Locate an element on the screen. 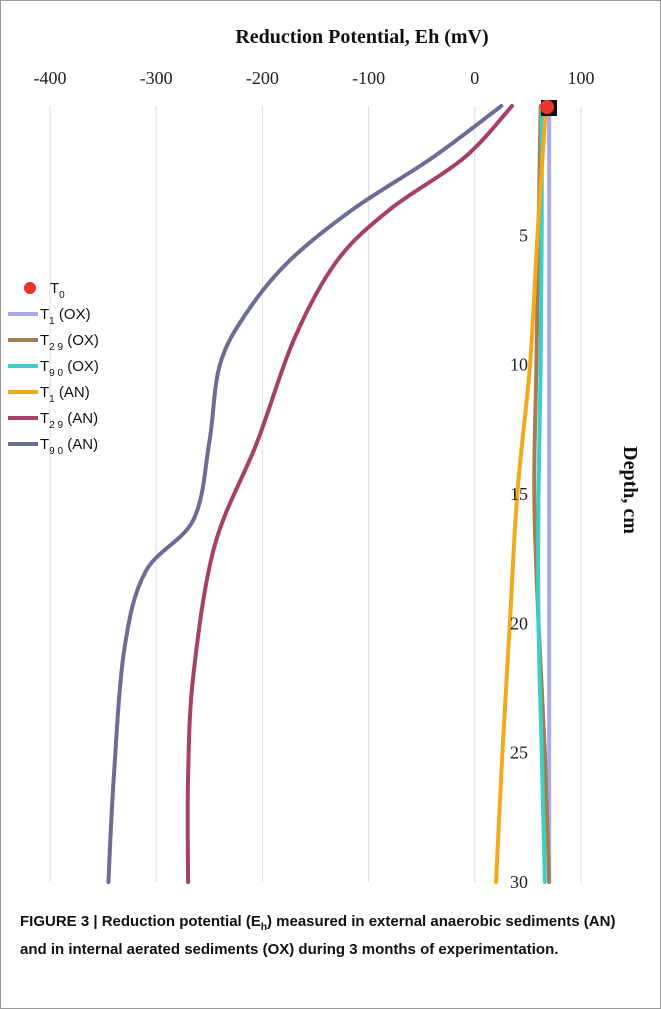 The height and width of the screenshot is (1009, 661). y-axis-title: Depth, cm is located at coordinates (630, 490).